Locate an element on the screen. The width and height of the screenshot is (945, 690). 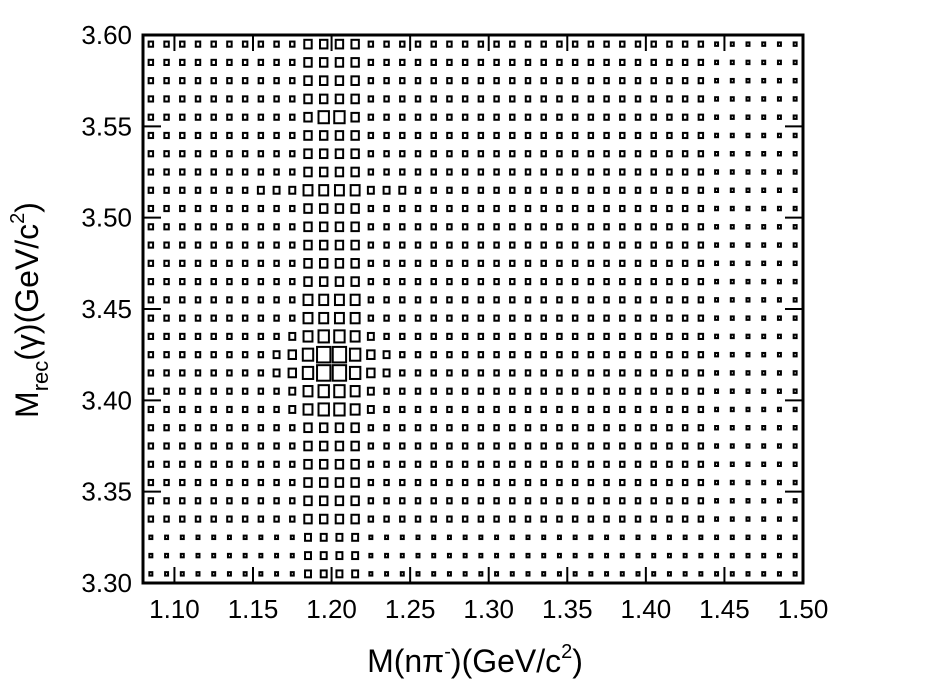
label-part: (γ)(GeV/c is located at coordinates (27, 292).